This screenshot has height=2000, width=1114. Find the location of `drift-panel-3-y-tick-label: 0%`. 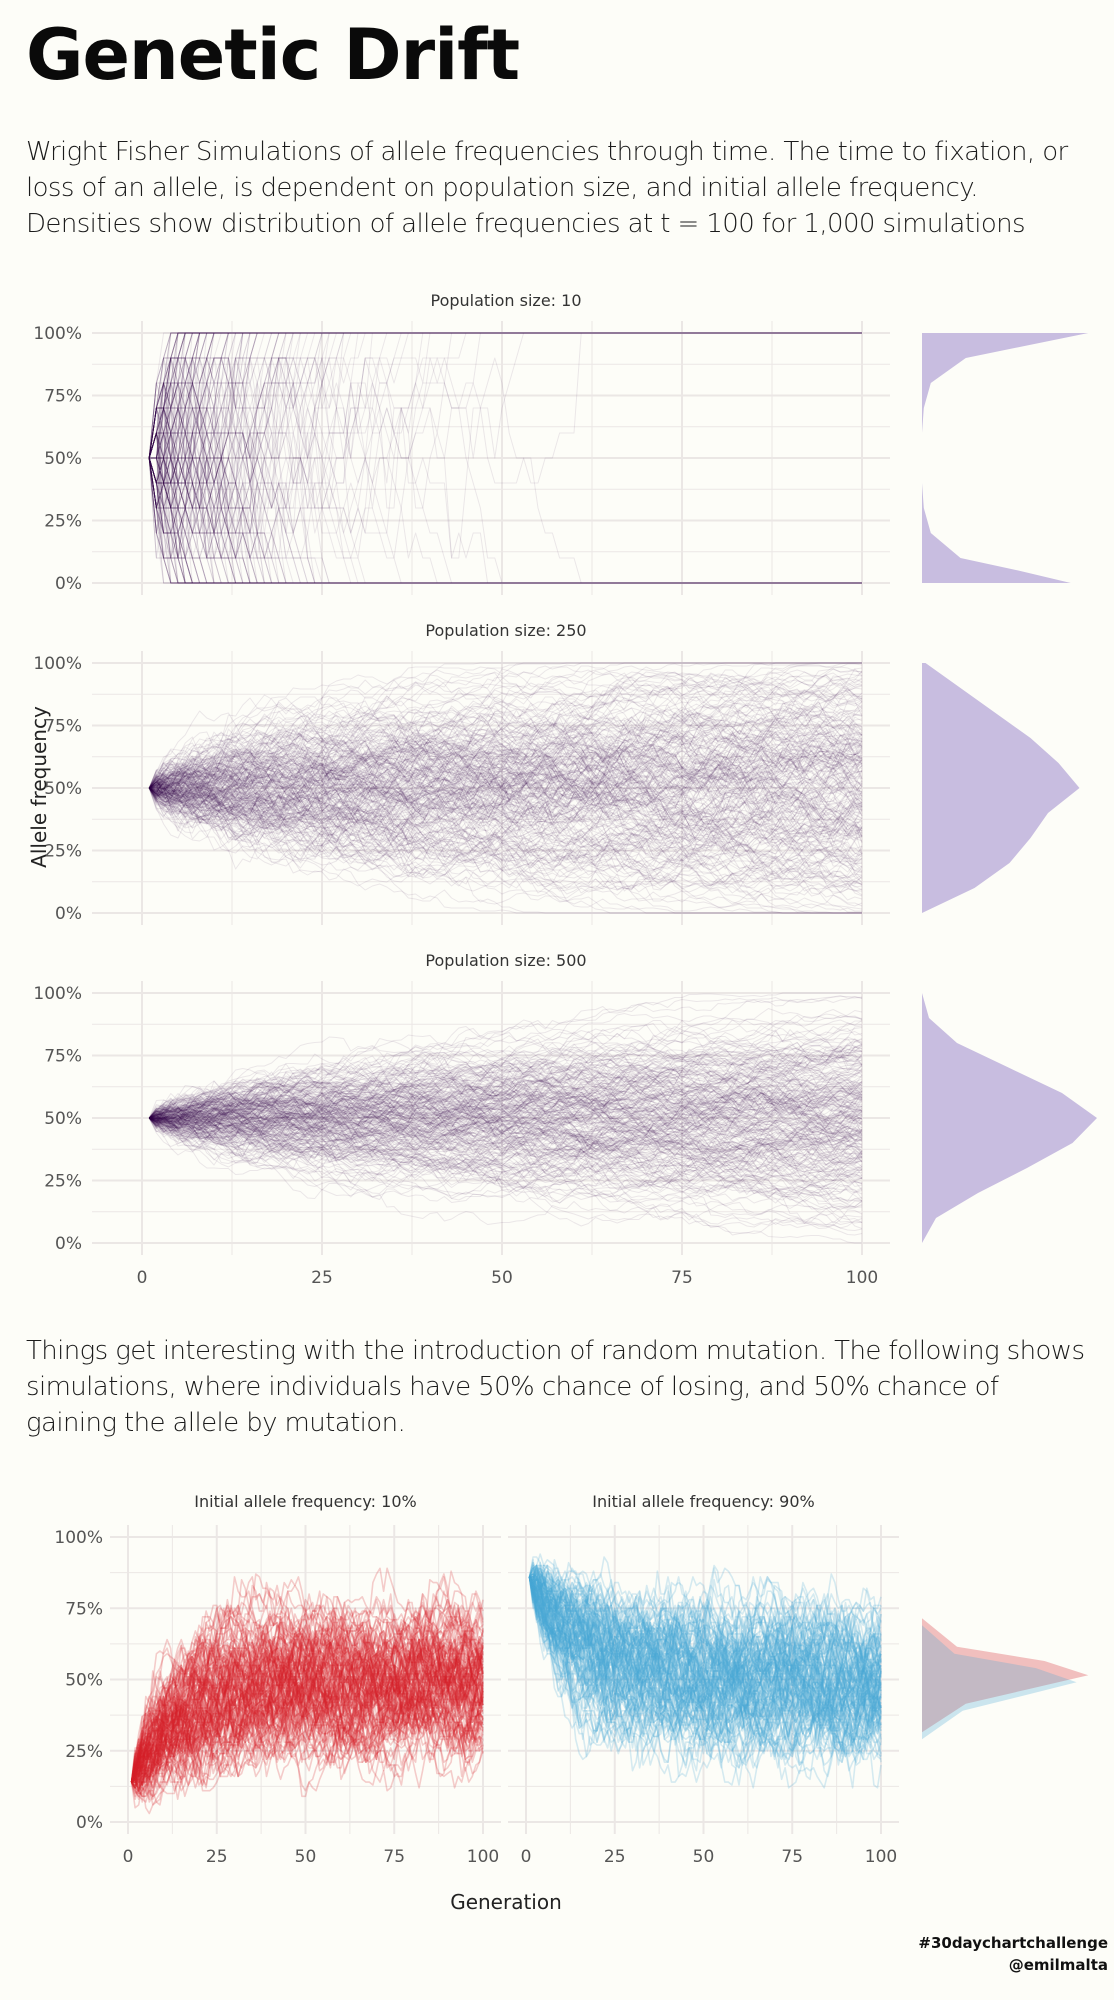

drift-panel-3-y-tick-label: 0% is located at coordinates (68, 1244).